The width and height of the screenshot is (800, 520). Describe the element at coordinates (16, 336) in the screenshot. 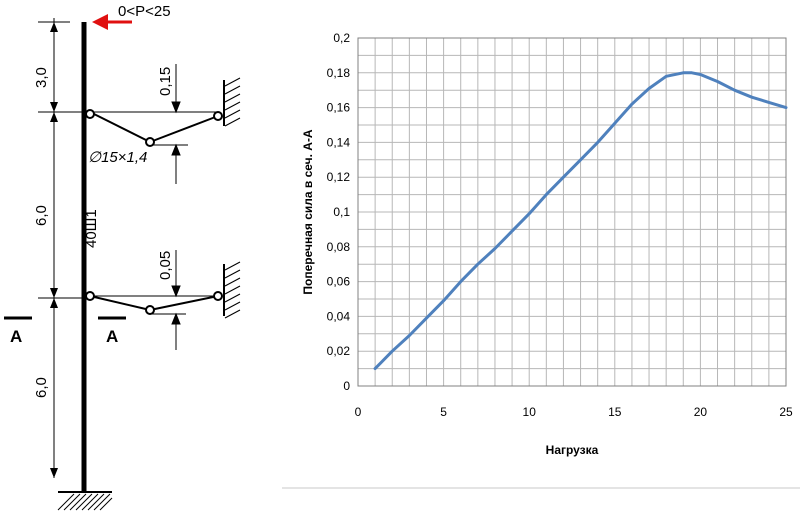

I see `section-label-left: A` at that location.